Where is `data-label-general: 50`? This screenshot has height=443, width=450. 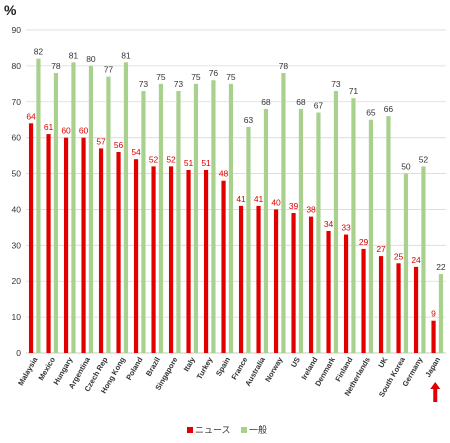
data-label-general: 50 is located at coordinates (406, 167).